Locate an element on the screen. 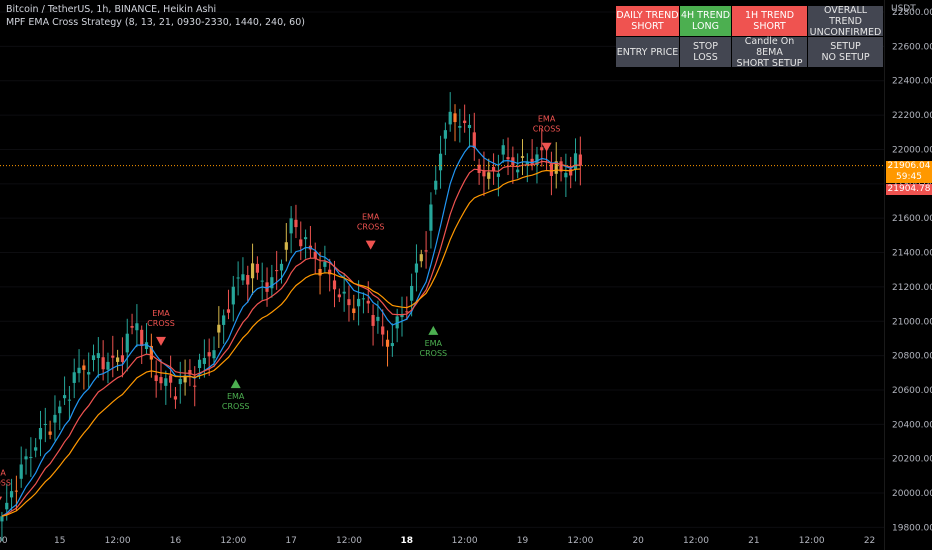 This screenshot has height=550, width=932. price-axis-unit: USDT is located at coordinates (903, 9).